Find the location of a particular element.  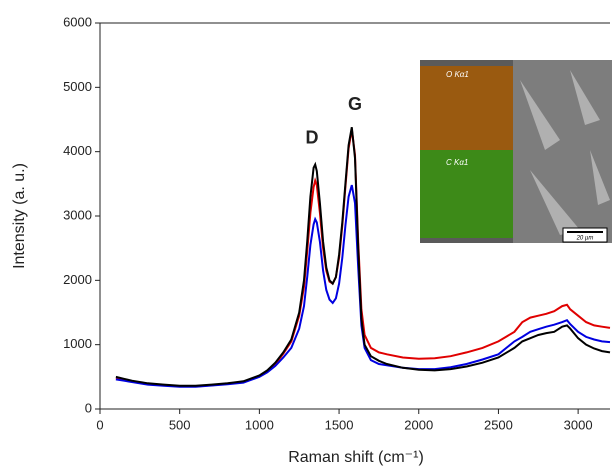

y-tick-label: 6000 is located at coordinates (77, 21).